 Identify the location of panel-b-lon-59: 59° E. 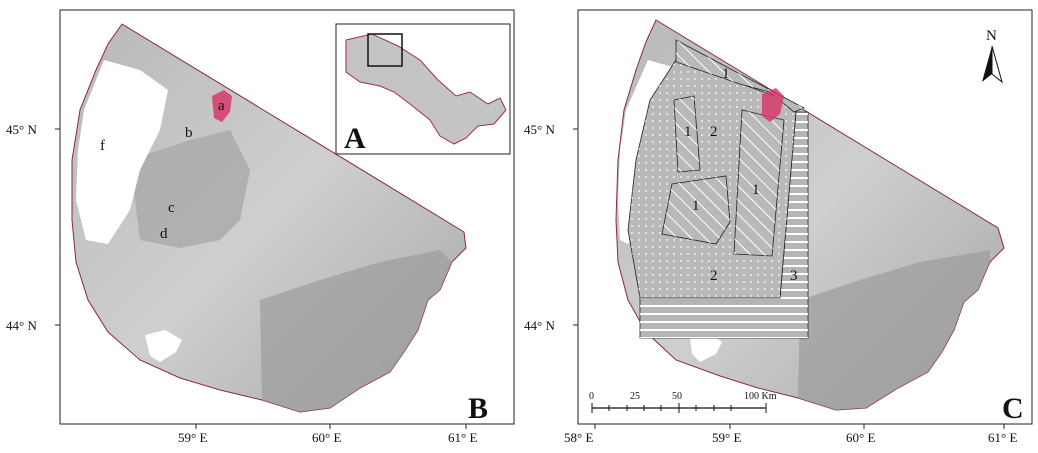
(192, 437).